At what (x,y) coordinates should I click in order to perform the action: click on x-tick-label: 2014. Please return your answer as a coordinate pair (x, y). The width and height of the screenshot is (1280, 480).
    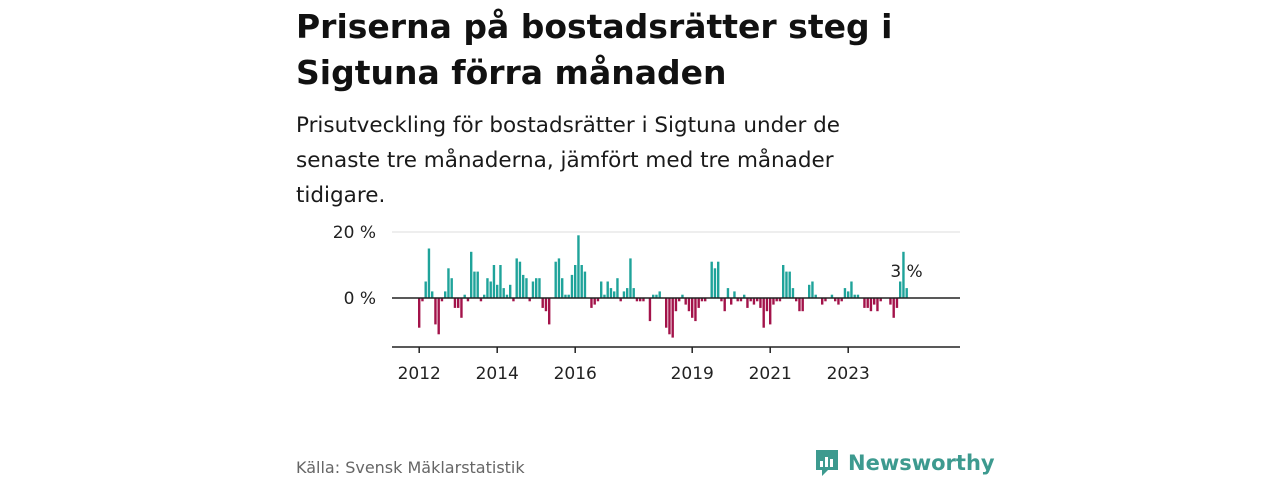
    Looking at the image, I should click on (497, 374).